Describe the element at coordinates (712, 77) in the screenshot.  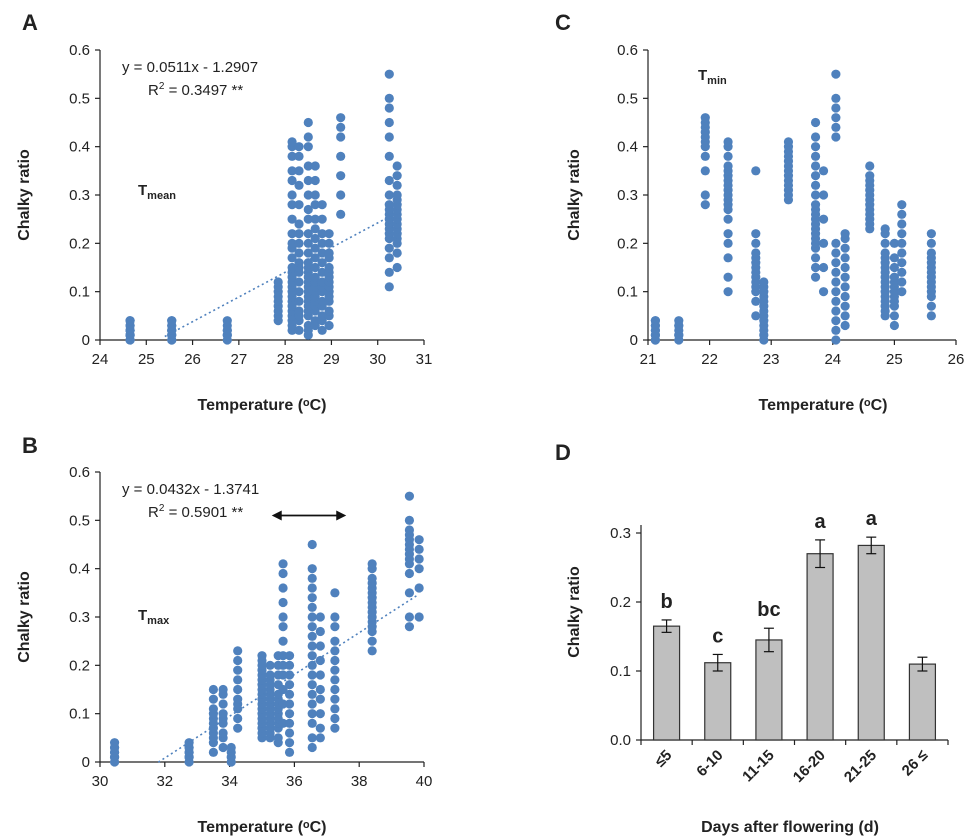
I see `temperature-annotation: Tmin` at that location.